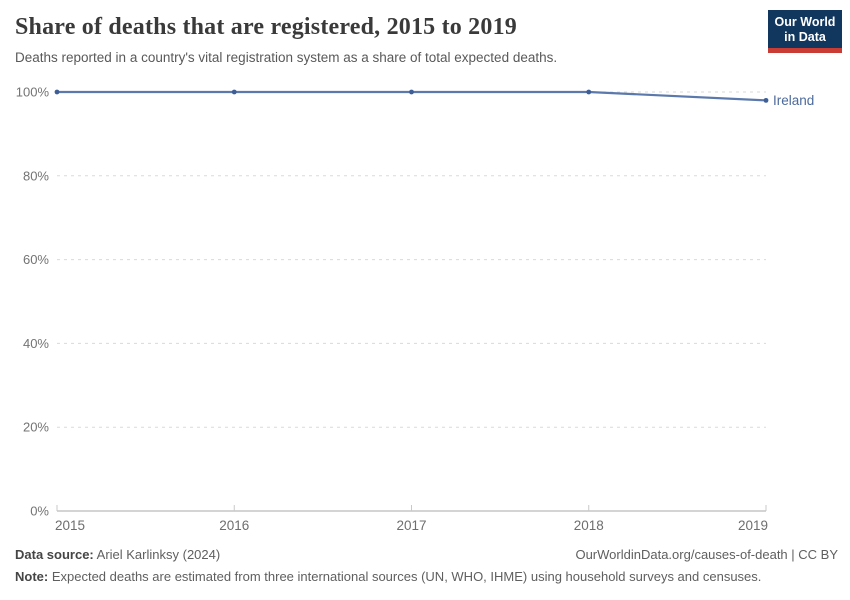 Image resolution: width=850 pixels, height=600 pixels. I want to click on y-tick-label: 80%, so click(36, 175).